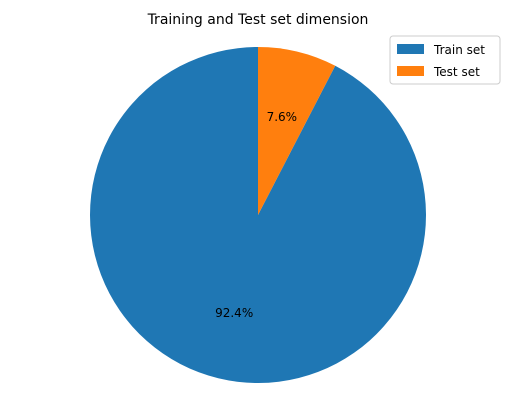 This screenshot has width=515, height=411. What do you see at coordinates (410, 49) in the screenshot?
I see `legend-swatch-train` at bounding box center [410, 49].